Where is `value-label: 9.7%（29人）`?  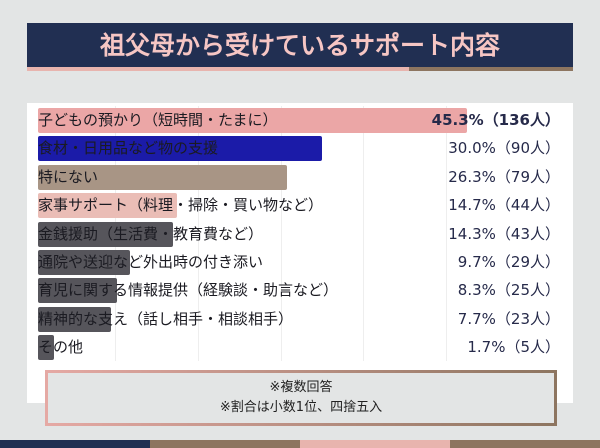 value-label: 9.7%（29人） is located at coordinates (508, 262).